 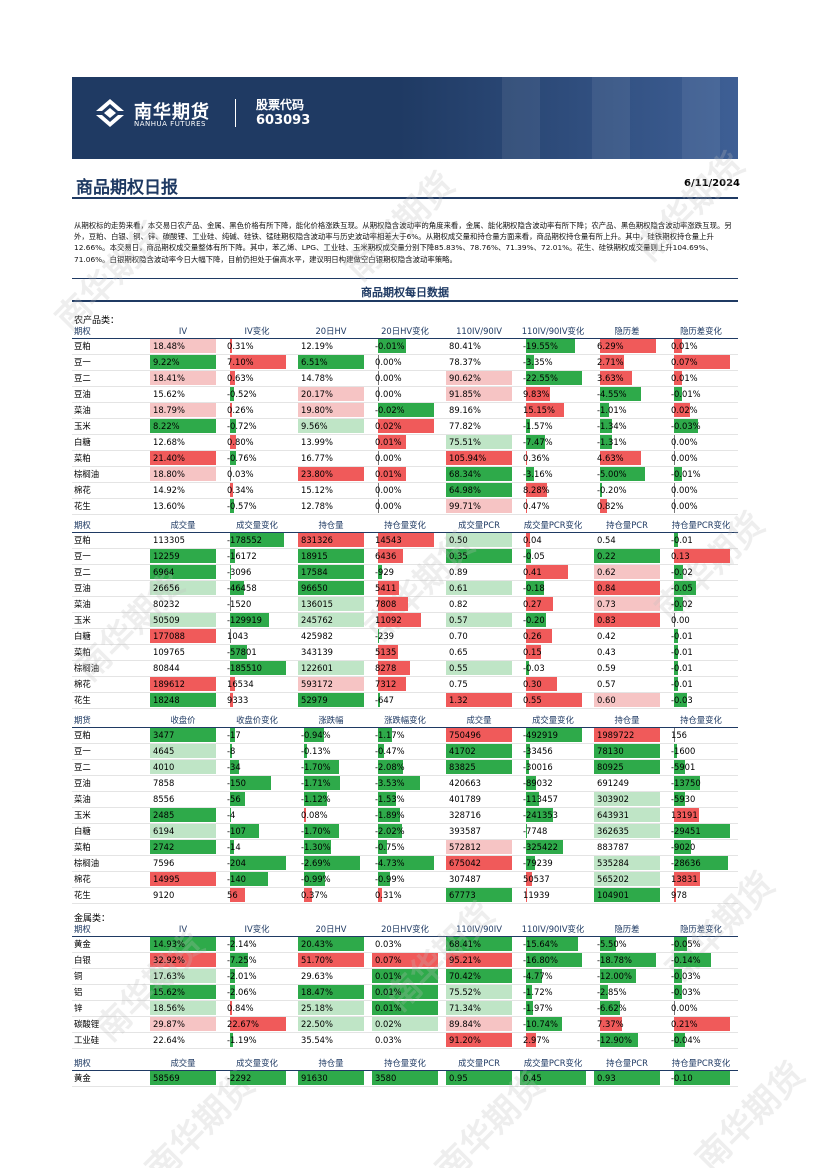 I want to click on cell-value: -0.76%, so click(x=242, y=458).